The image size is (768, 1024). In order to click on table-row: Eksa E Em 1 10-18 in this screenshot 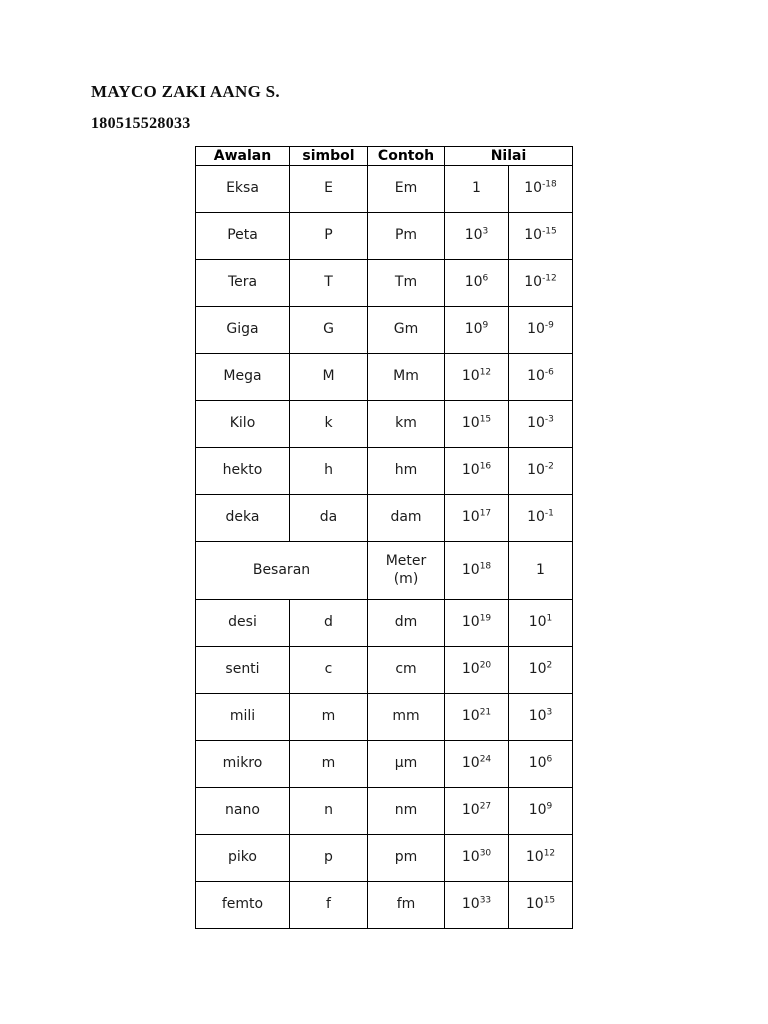, I will do `click(384, 189)`.